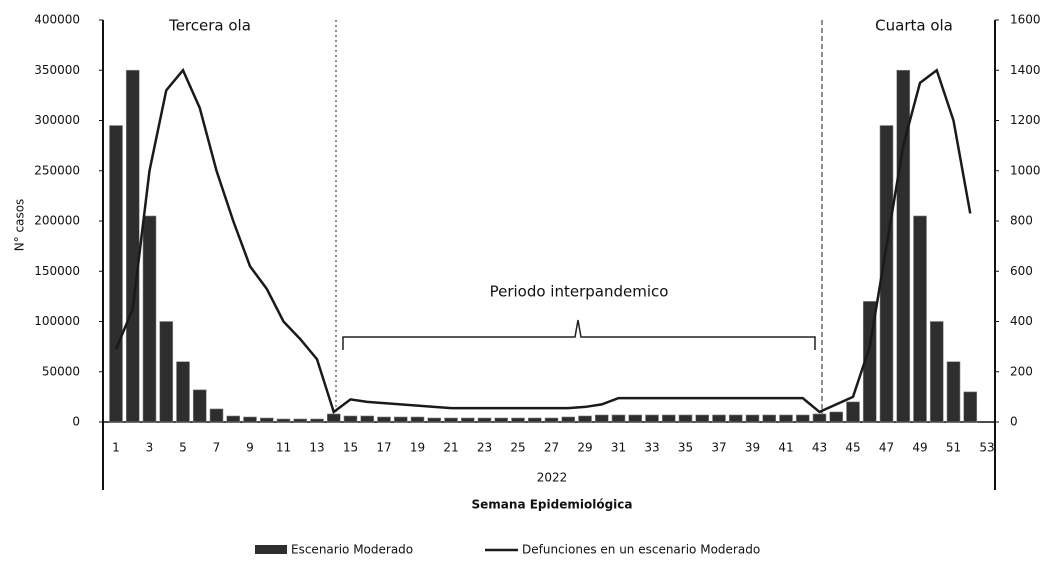  What do you see at coordinates (61, 371) in the screenshot?
I see `y-tick-label: 50000` at bounding box center [61, 371].